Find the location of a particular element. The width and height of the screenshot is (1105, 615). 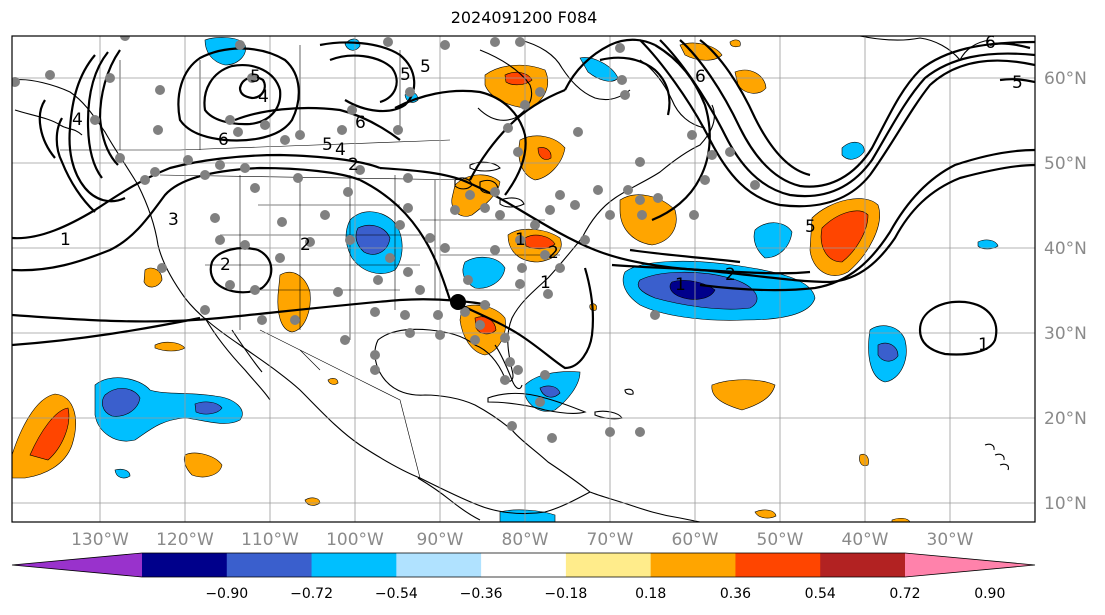

lon-label: 90°W is located at coordinates (440, 540).